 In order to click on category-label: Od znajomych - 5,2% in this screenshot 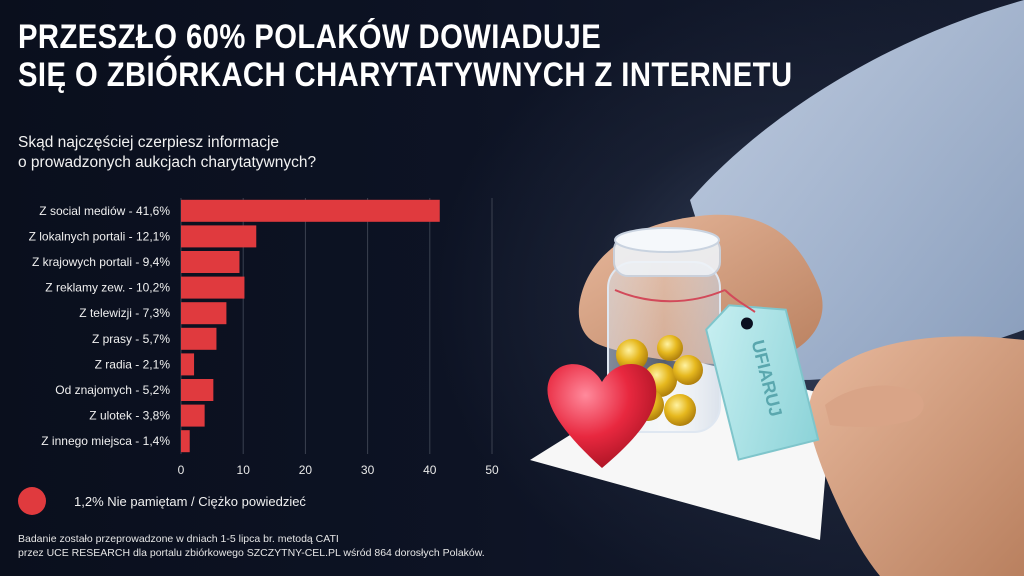, I will do `click(112, 390)`.